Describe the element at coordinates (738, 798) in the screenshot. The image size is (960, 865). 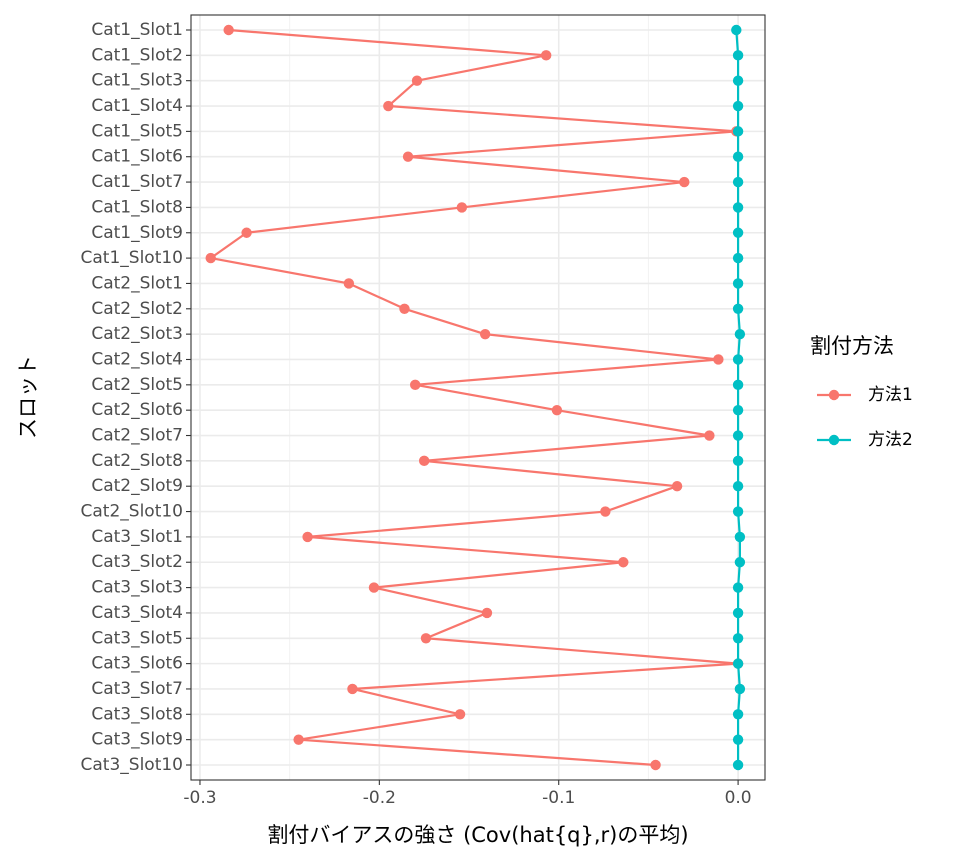
I see `x-tick-label: 0.0` at that location.